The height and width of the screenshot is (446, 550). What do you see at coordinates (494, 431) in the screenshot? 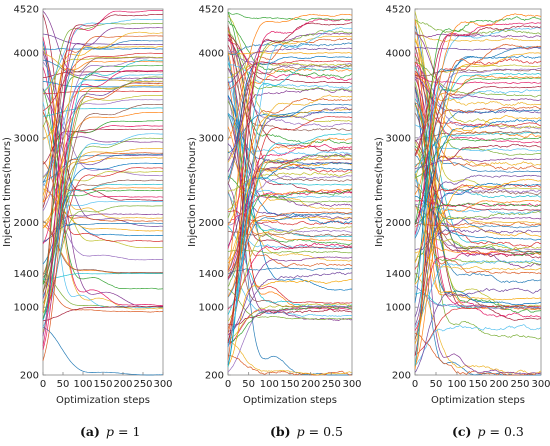
I see `caption-equals: =` at bounding box center [494, 431].